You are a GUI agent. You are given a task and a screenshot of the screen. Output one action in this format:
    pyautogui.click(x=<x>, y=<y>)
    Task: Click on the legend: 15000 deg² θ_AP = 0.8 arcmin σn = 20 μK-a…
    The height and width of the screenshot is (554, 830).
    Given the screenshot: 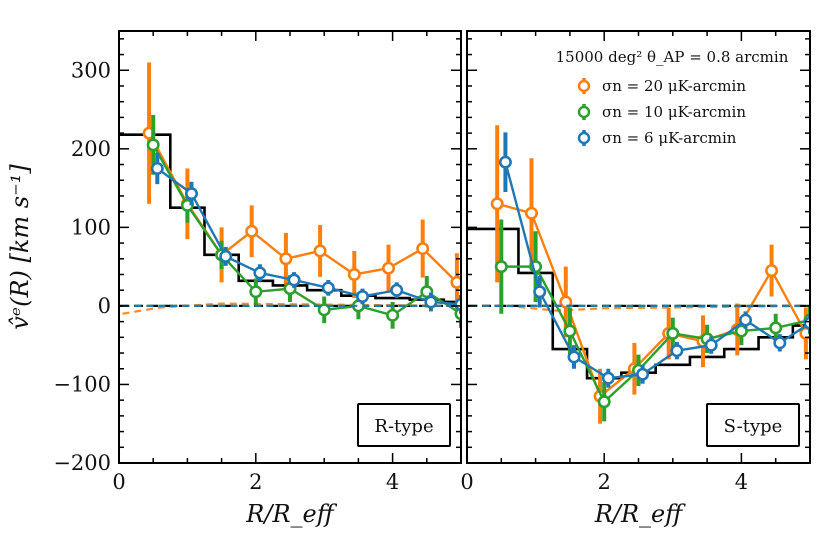 What is the action you would take?
    pyautogui.click(x=672, y=97)
    